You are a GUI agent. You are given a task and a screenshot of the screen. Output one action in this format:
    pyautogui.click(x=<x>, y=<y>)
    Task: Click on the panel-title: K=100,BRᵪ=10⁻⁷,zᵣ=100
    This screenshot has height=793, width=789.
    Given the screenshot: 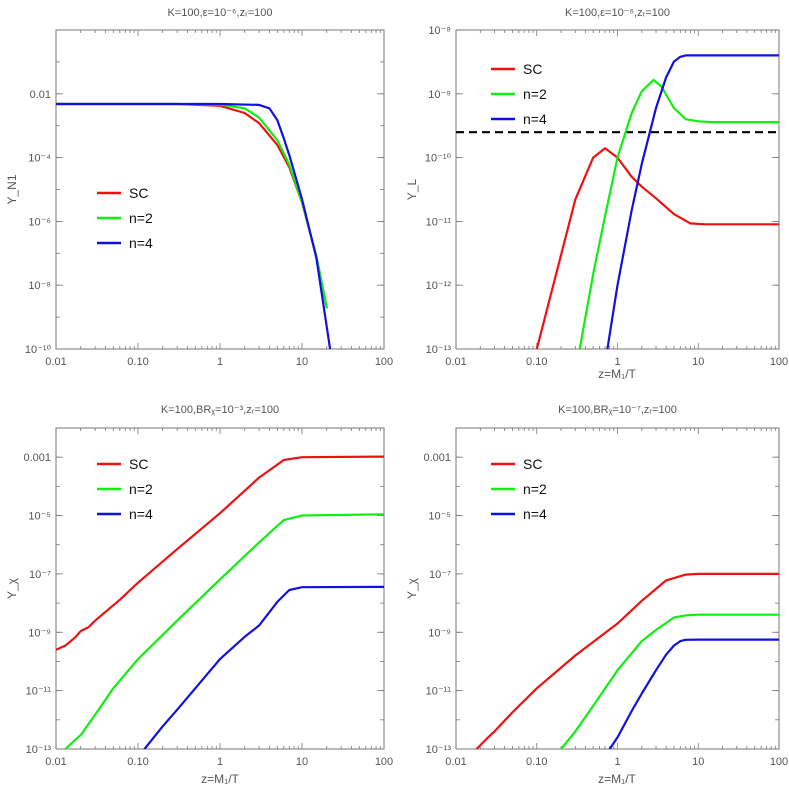 What is the action you would take?
    pyautogui.click(x=617, y=410)
    